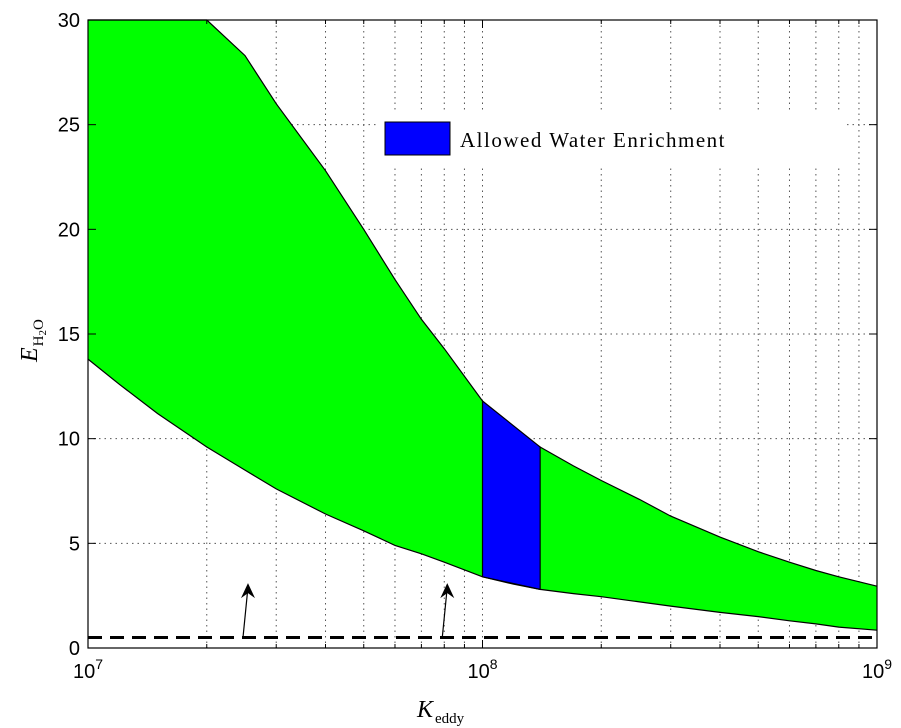 This screenshot has height=728, width=901. What do you see at coordinates (69, 21) in the screenshot?
I see `y-tick-label: 30` at bounding box center [69, 21].